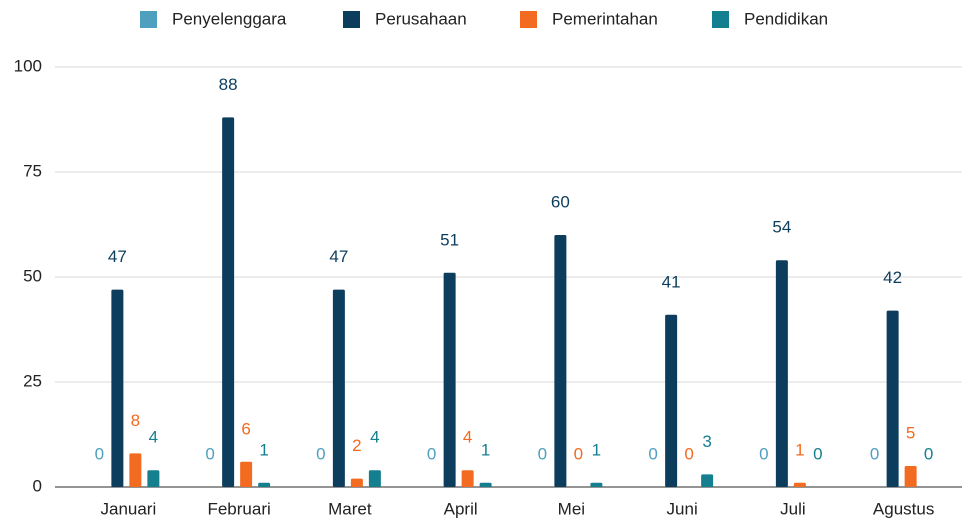 The width and height of the screenshot is (968, 521). Describe the element at coordinates (571, 508) in the screenshot. I see `x-tick-label: Mei` at that location.